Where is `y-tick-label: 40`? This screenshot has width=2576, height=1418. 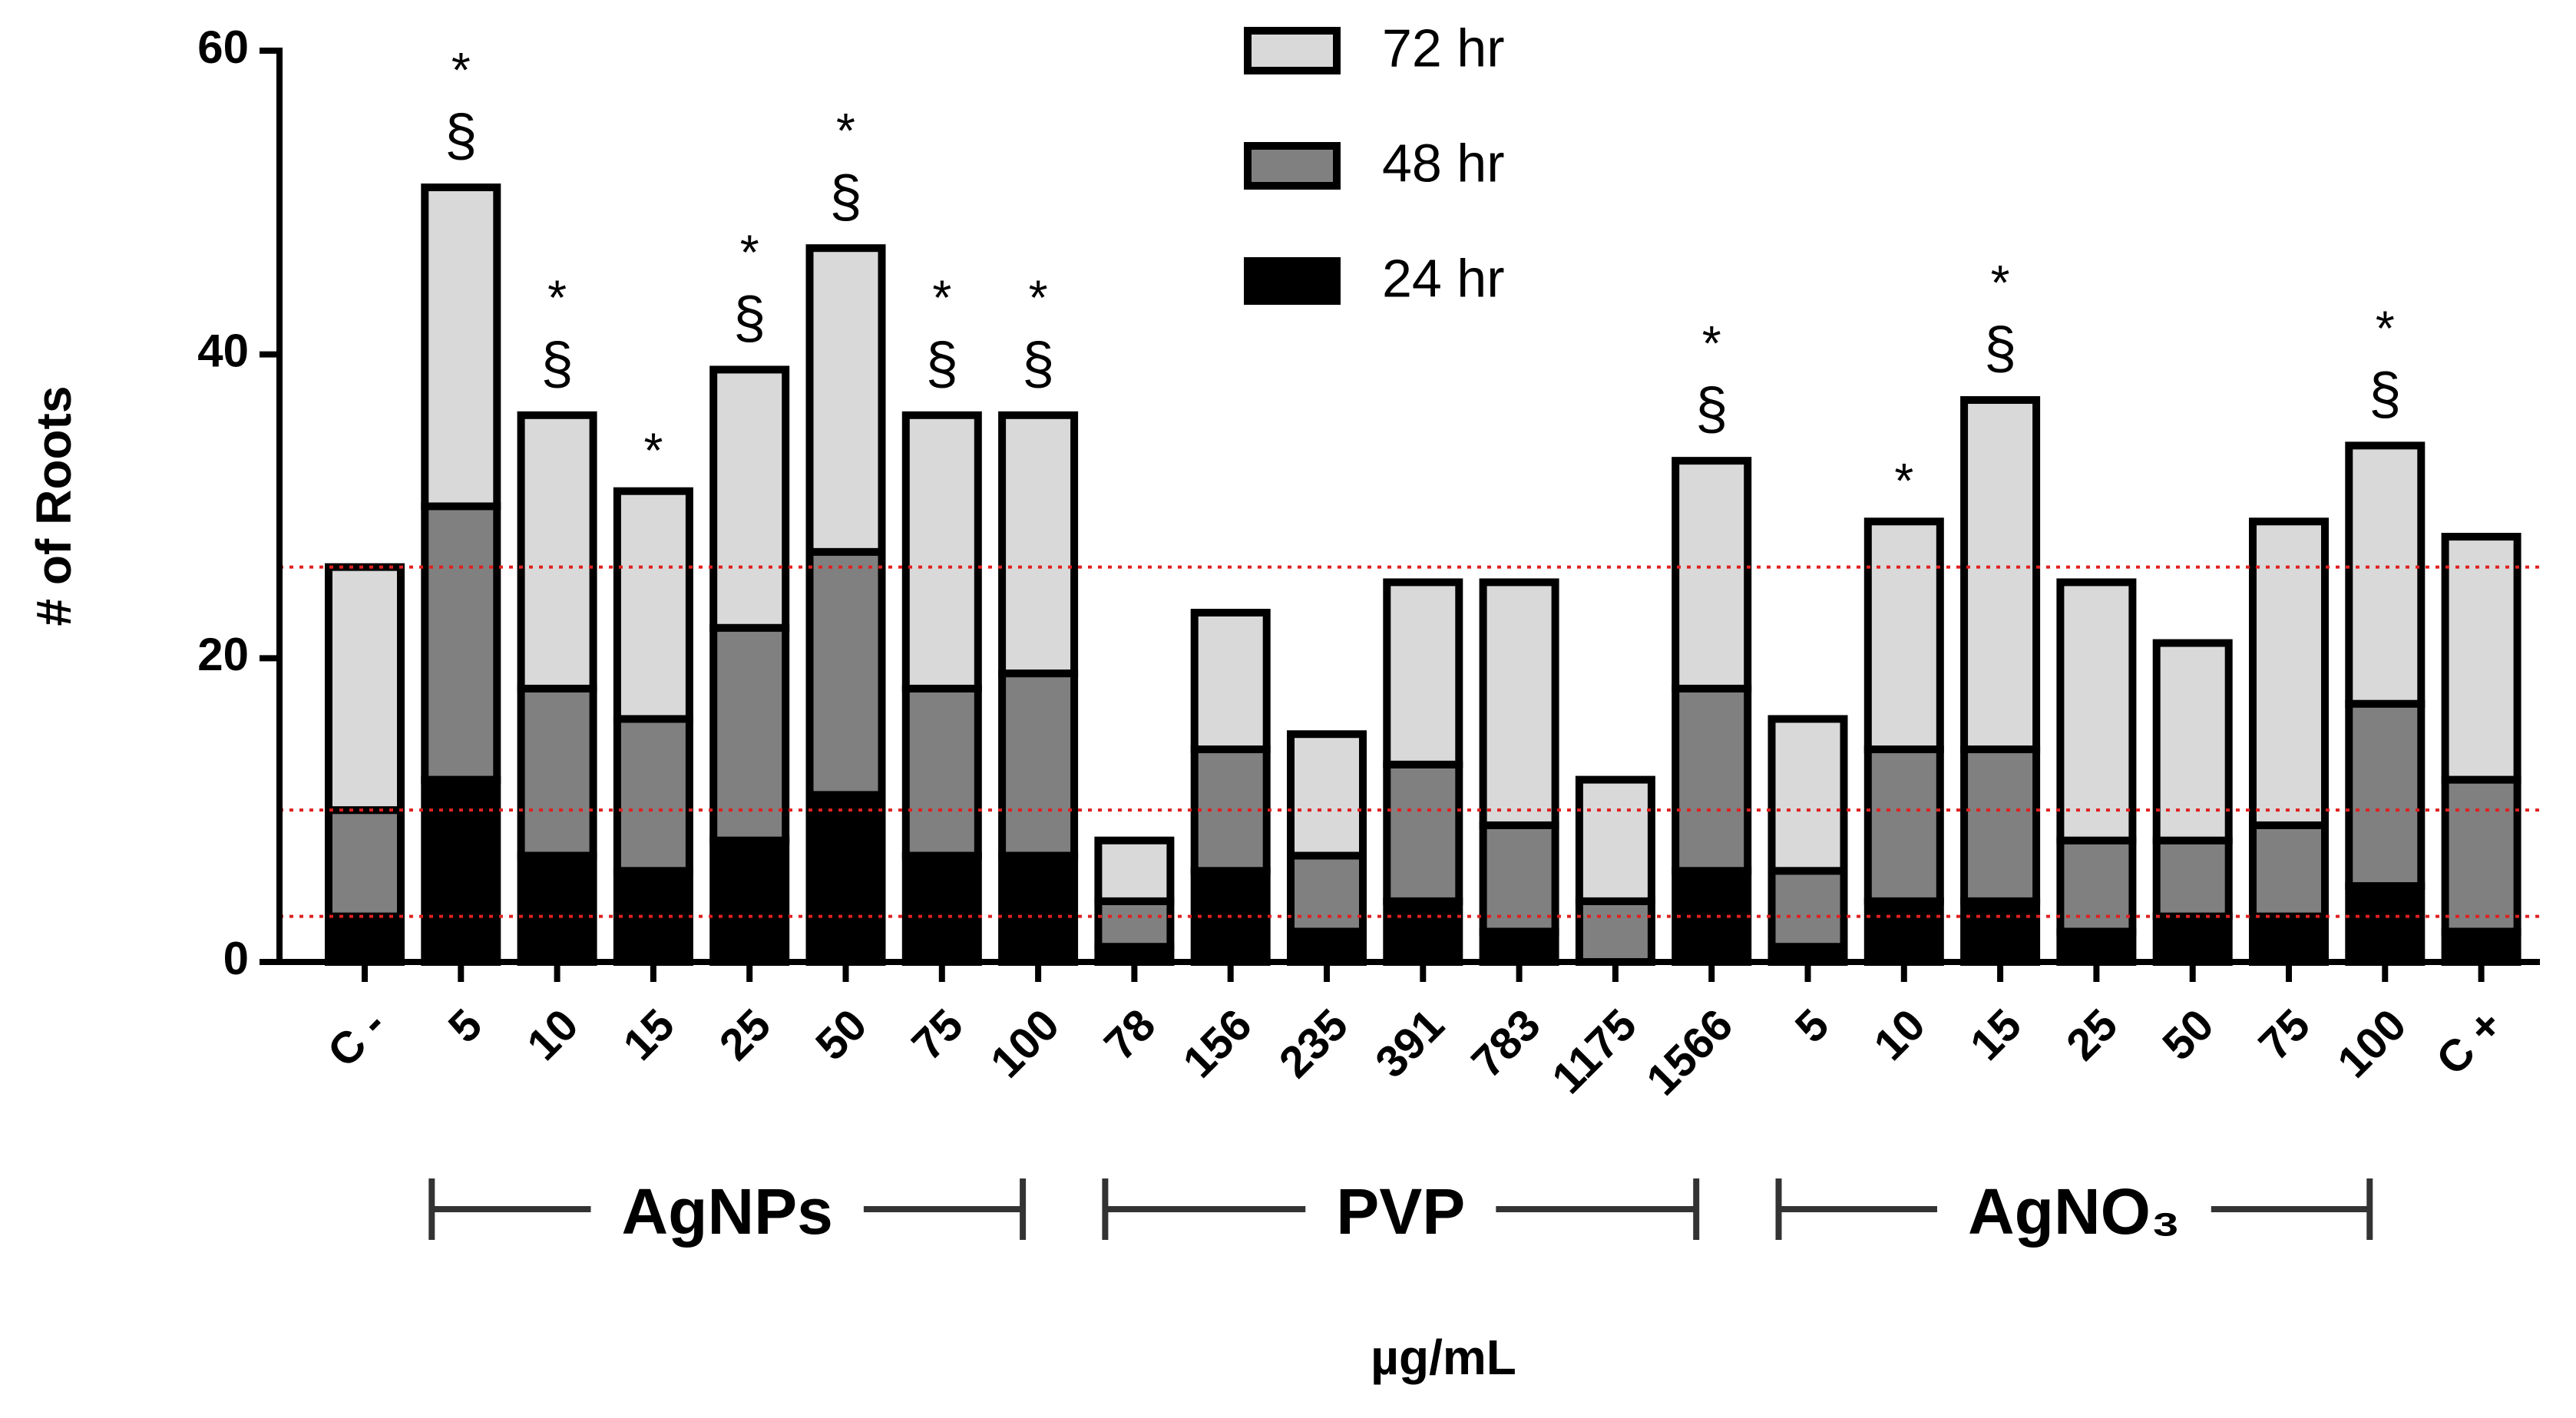 y-tick-label: 40 is located at coordinates (223, 351).